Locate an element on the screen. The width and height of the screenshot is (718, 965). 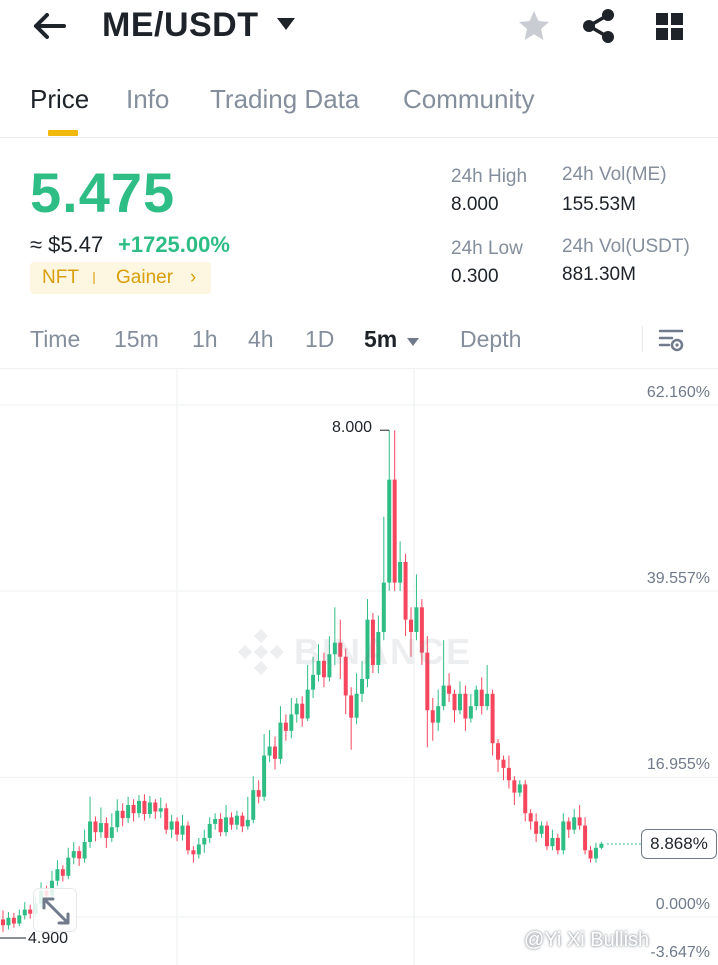
watermark-credit: @Yi Xi Bullish is located at coordinates (587, 940).